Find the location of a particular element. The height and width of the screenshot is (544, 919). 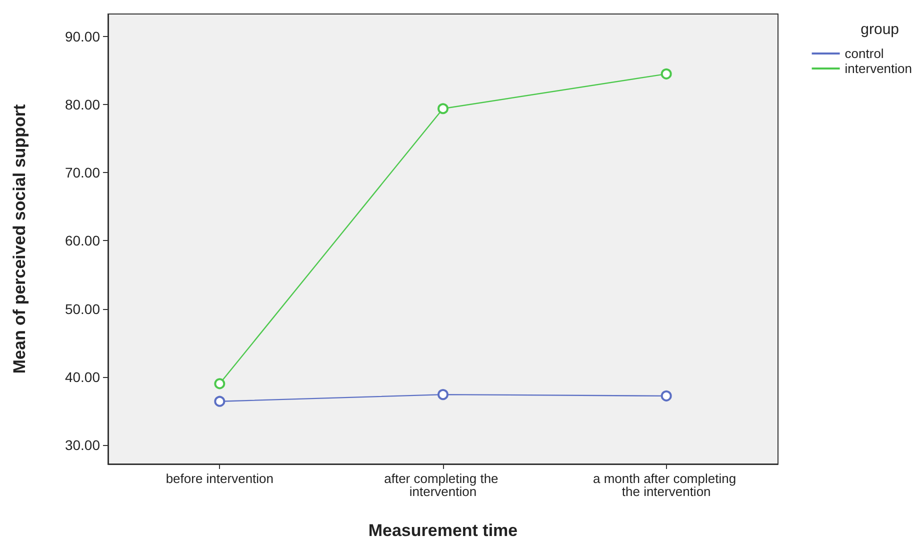

y-tick-label: 60.00 is located at coordinates (82, 240).